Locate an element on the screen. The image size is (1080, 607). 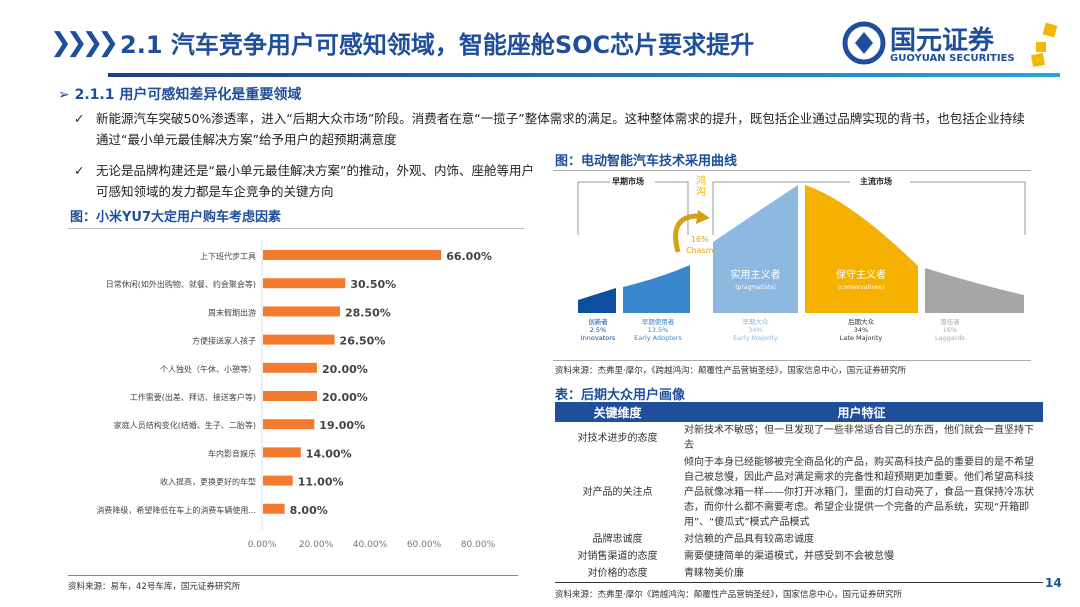
left-figure-caption: 图：小米YU7大定用户购车考虑因素 is located at coordinates (176, 217).